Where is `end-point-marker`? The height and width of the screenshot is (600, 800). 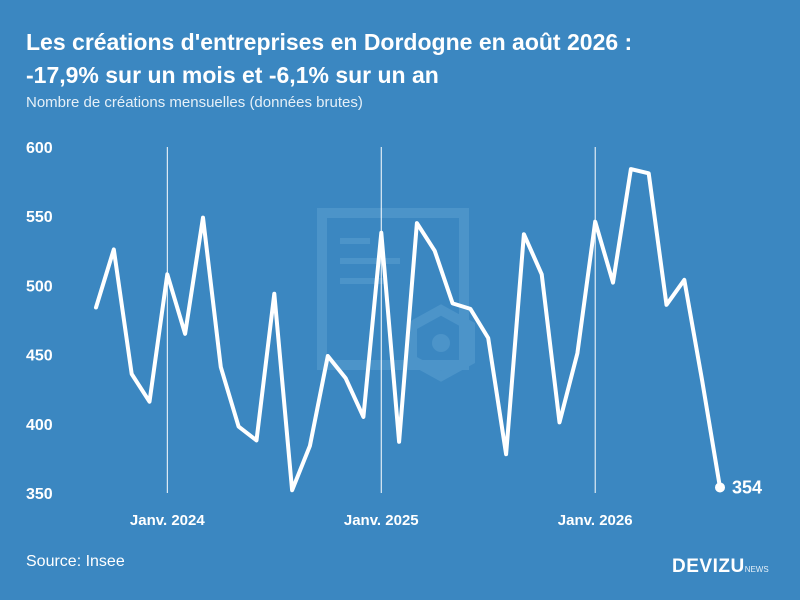 end-point-marker is located at coordinates (720, 487).